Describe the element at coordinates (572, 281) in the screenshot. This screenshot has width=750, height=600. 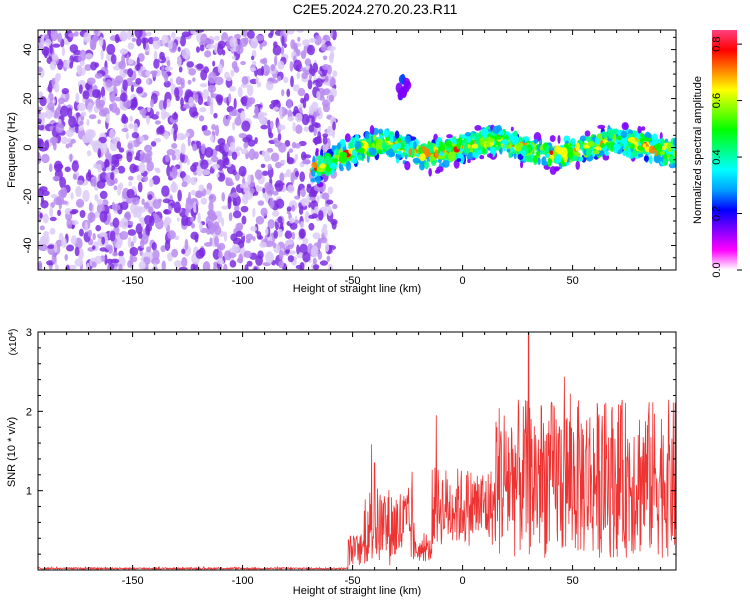
I see `spectrogram-x-tick-label: 50` at that location.